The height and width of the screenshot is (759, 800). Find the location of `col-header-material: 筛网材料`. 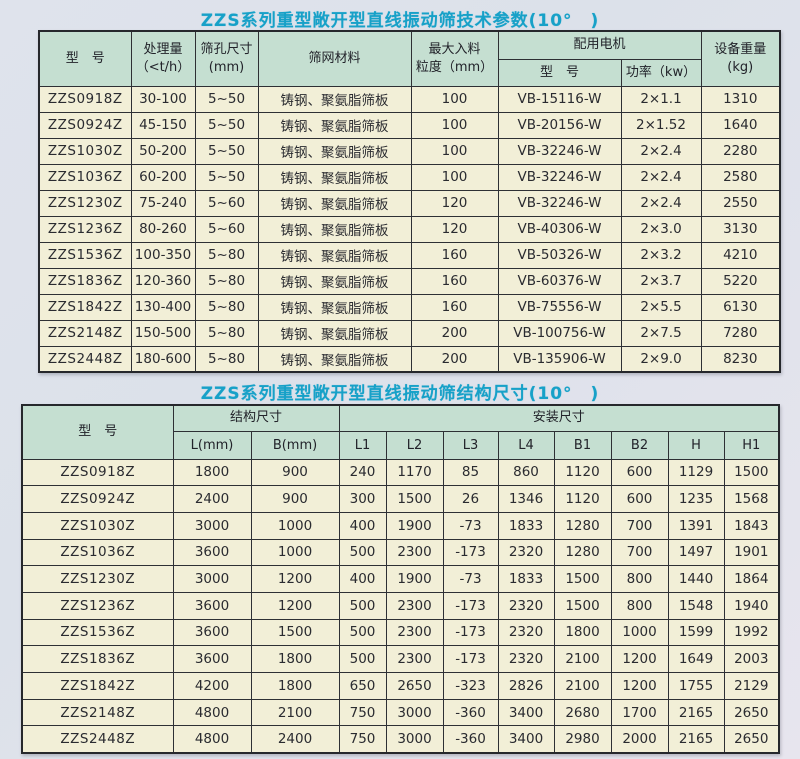

col-header-material: 筛网材料 is located at coordinates (334, 58).